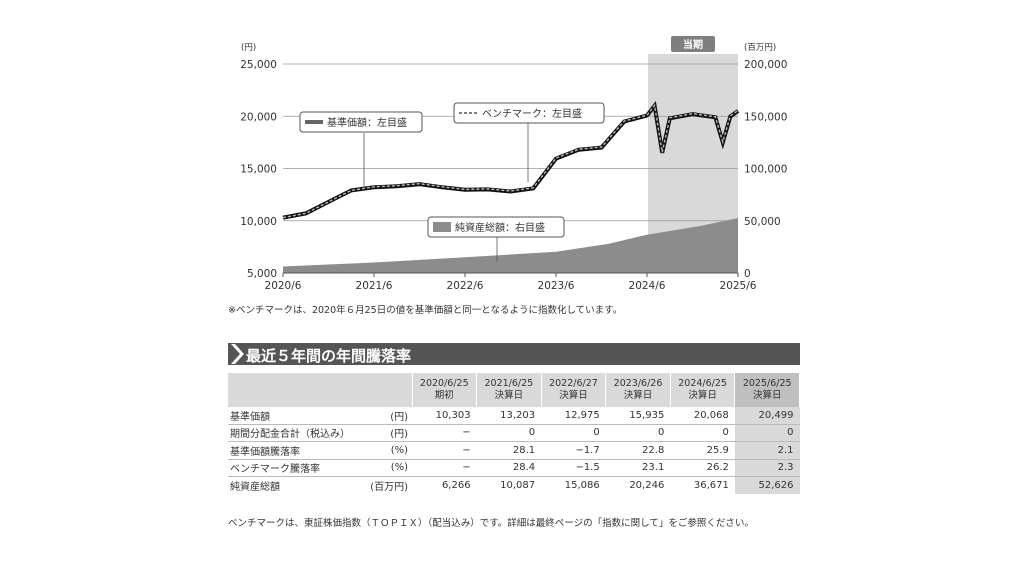  I want to click on x-tick-label: 2021/6, so click(374, 286).